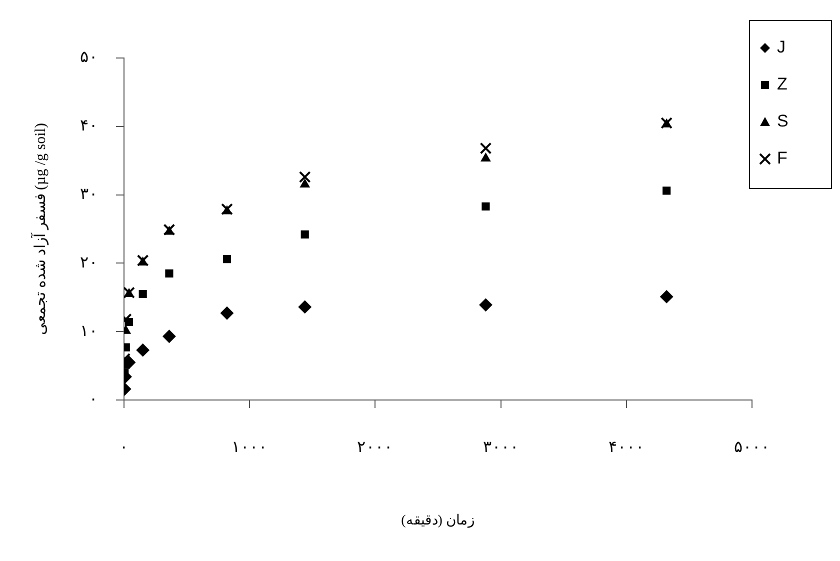 The image size is (840, 561). Describe the element at coordinates (250, 447) in the screenshot. I see `x-tick-label: ۱۰۰۰` at that location.